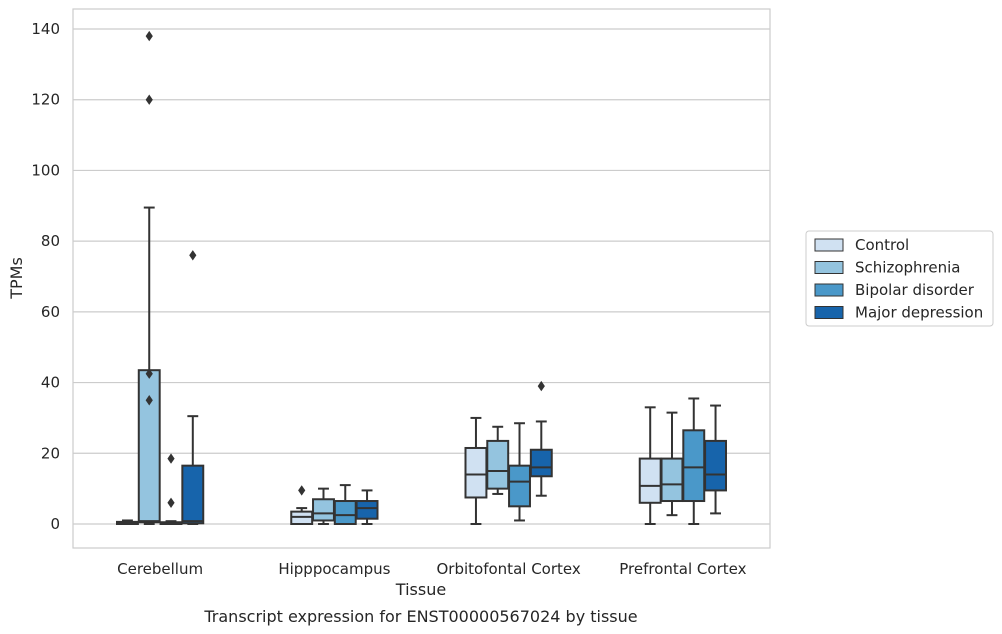  I want to click on y-tick-label: 40, so click(50, 383).